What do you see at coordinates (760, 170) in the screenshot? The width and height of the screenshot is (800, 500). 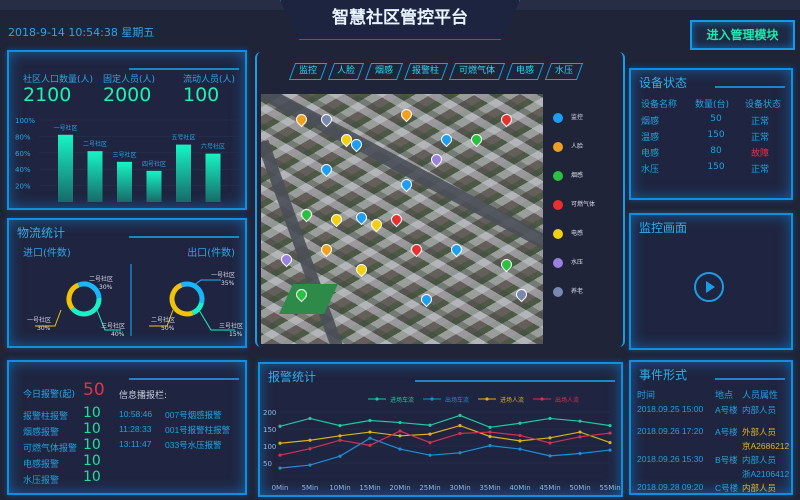 I see `device-status: 正常` at bounding box center [760, 170].